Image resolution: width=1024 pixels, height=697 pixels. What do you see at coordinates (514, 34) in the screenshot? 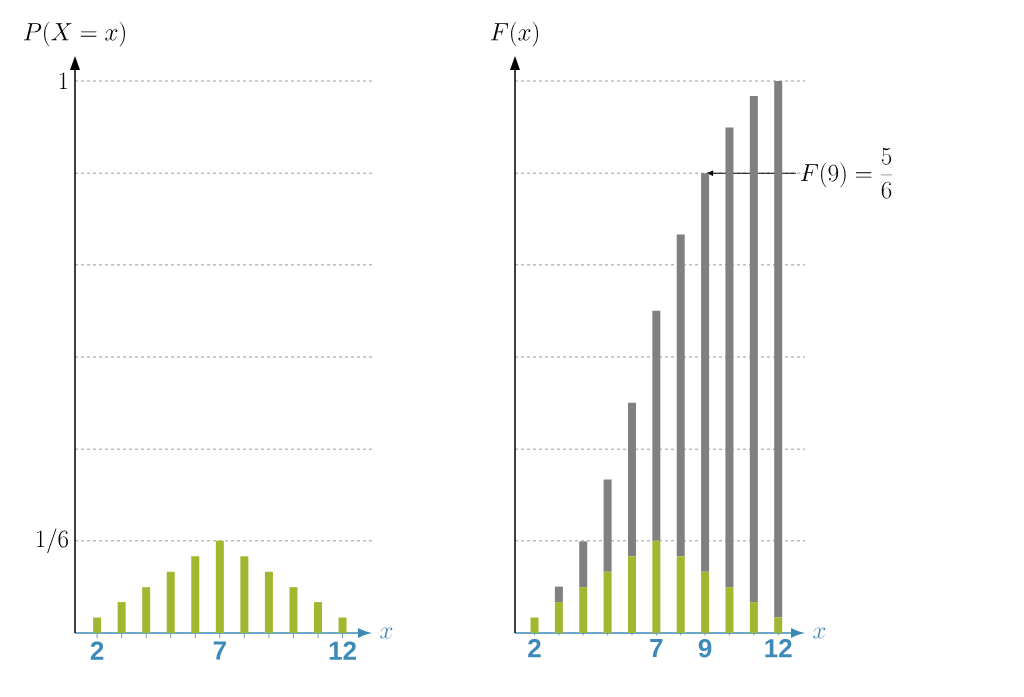
I see `y-axis-title: $F(x)$` at bounding box center [514, 34].